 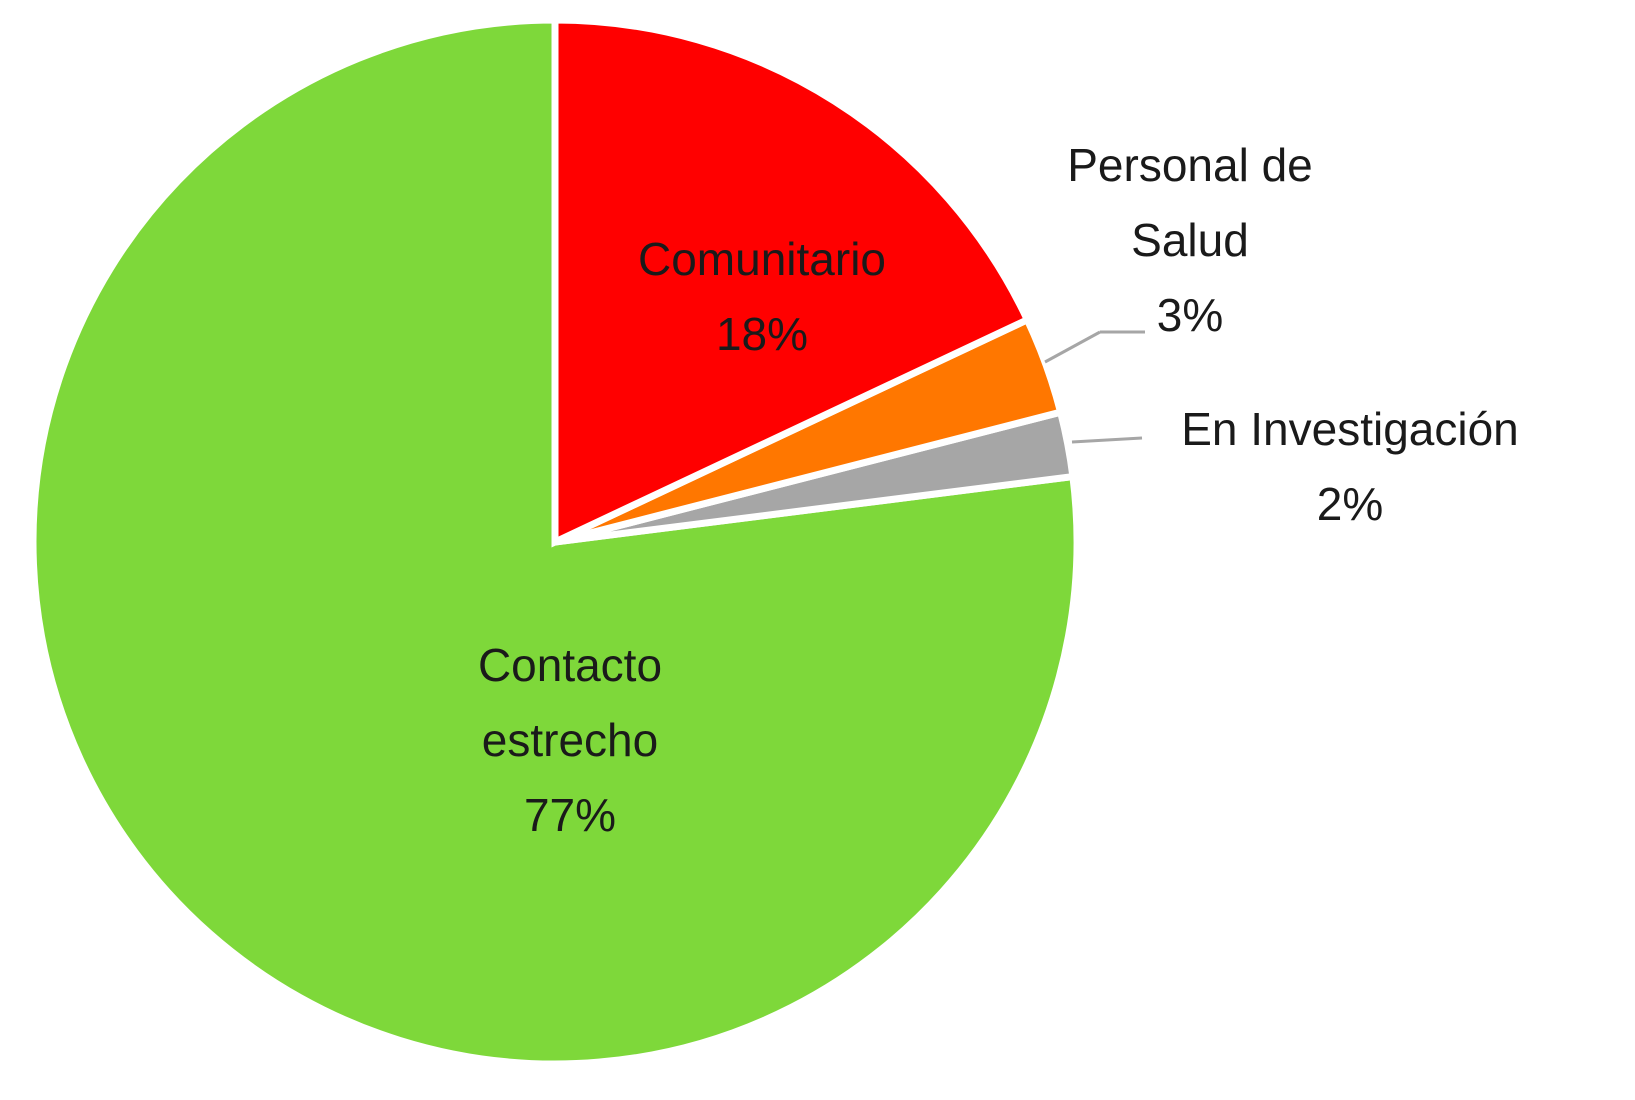 What do you see at coordinates (1350, 504) in the screenshot?
I see `value-label: 2%` at bounding box center [1350, 504].